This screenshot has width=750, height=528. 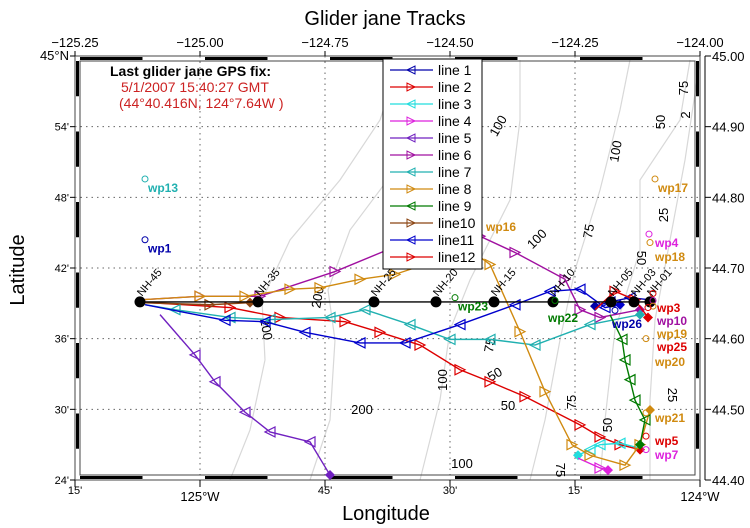 I want to click on track-line10, so click(x=195, y=303).